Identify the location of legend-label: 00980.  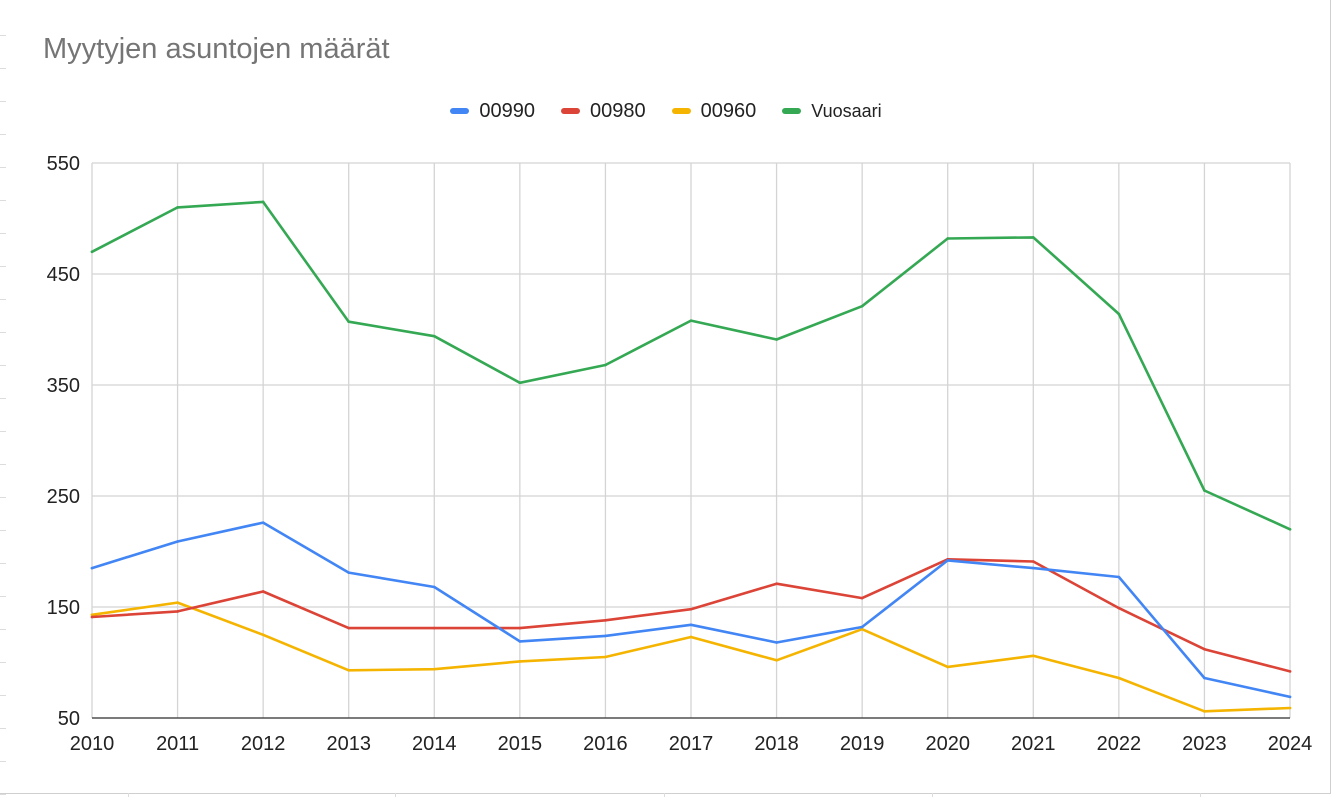
(618, 110).